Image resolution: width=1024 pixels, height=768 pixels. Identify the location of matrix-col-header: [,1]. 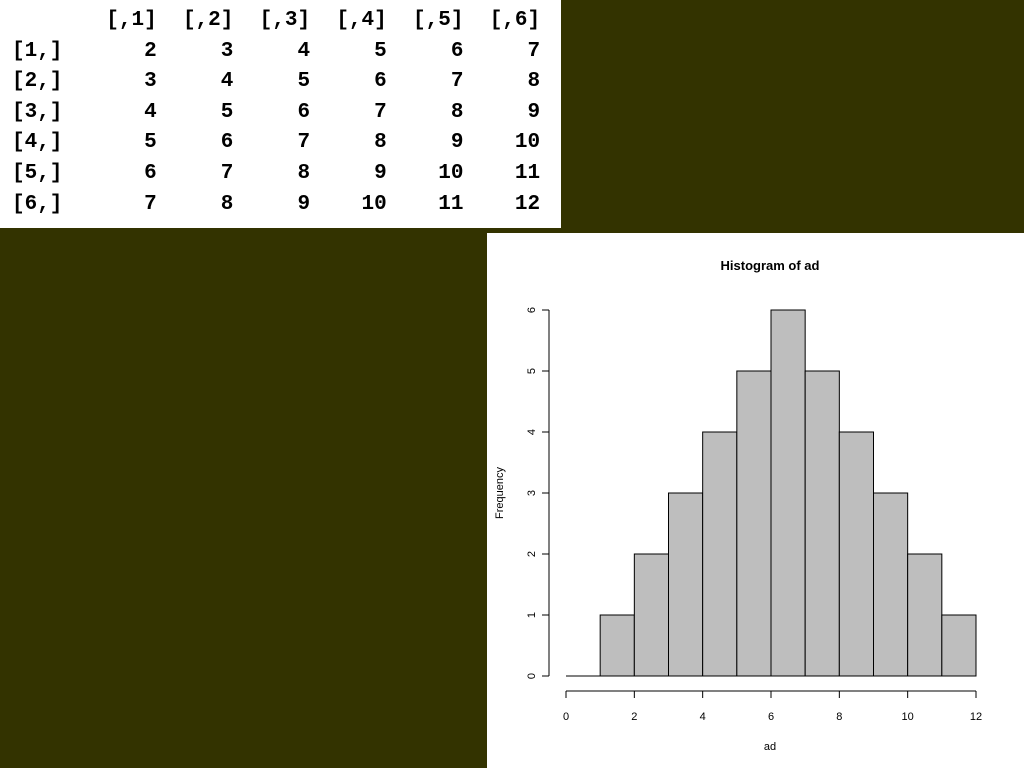
(131, 20).